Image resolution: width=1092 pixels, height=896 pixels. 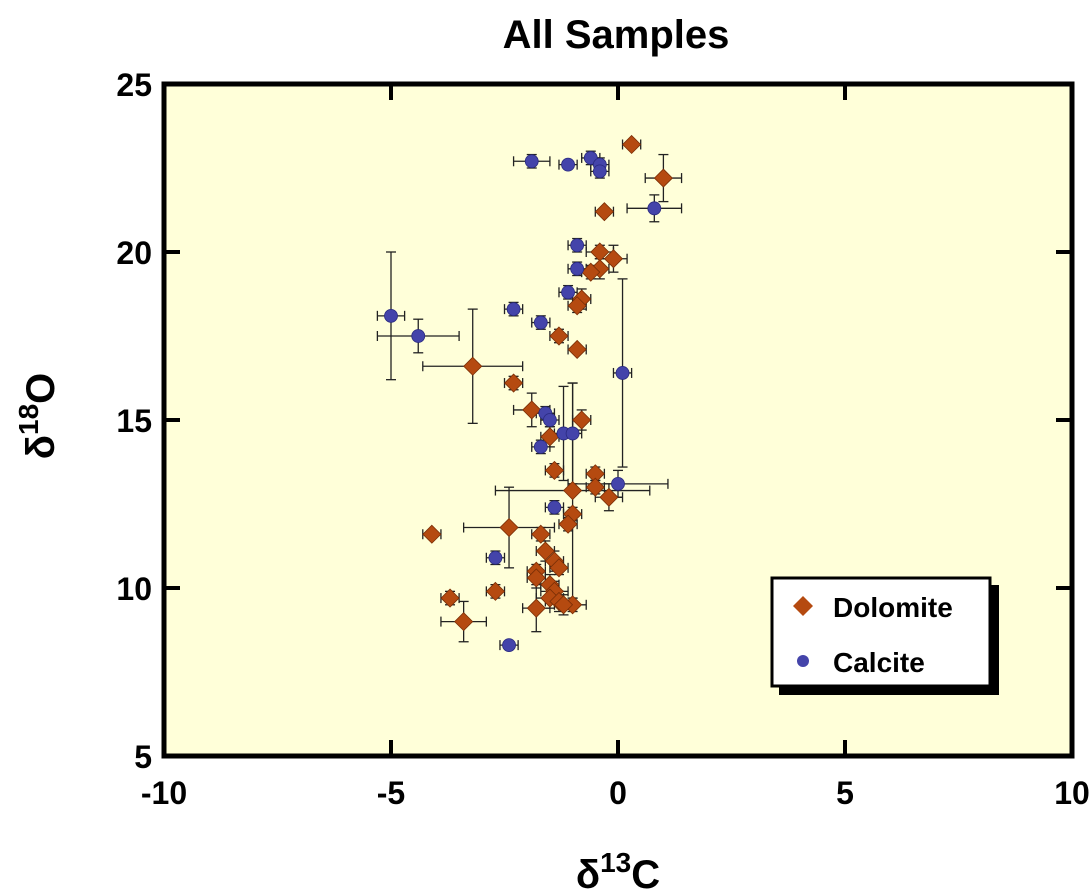 I want to click on legend-calcite-marker, so click(x=803, y=661).